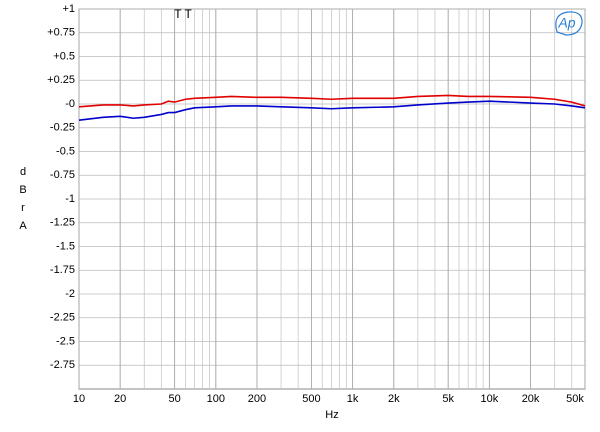  I want to click on x-tick-label: 10, so click(79, 399).